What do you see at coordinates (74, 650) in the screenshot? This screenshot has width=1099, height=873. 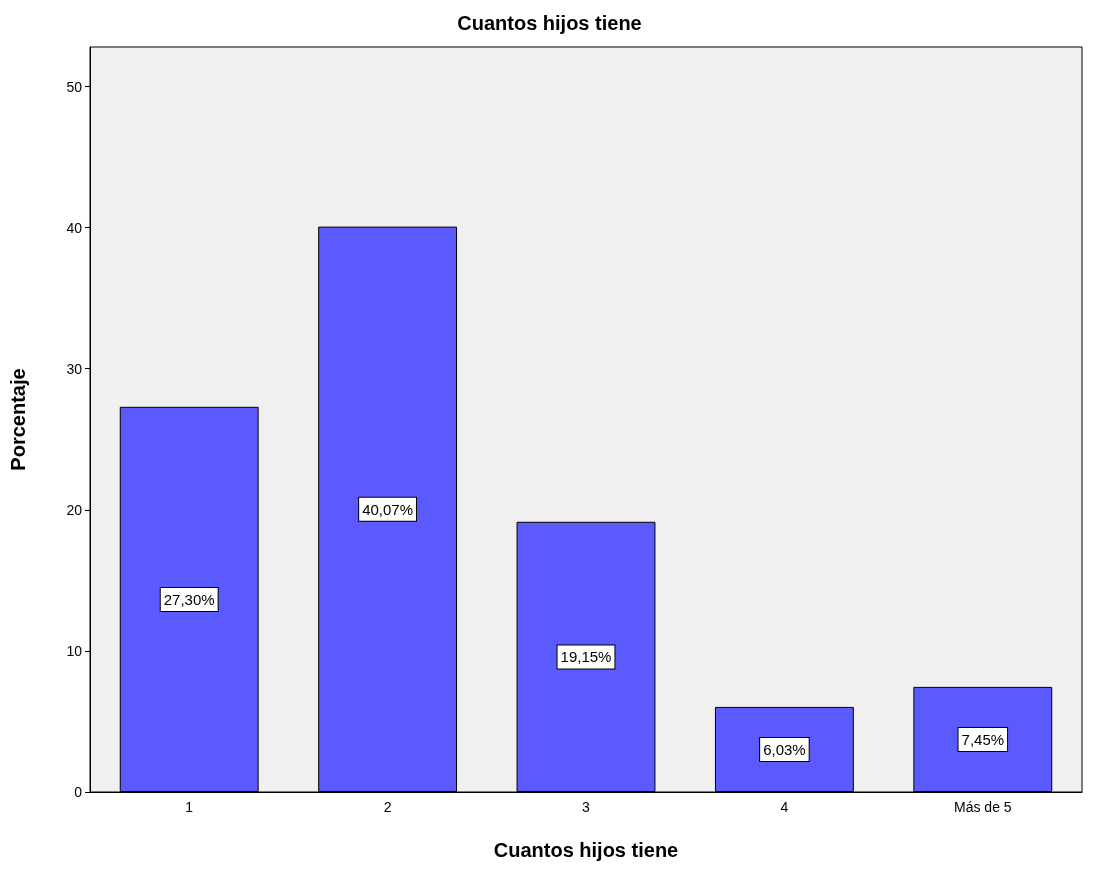 I see `y-tick-label: 10` at bounding box center [74, 650].